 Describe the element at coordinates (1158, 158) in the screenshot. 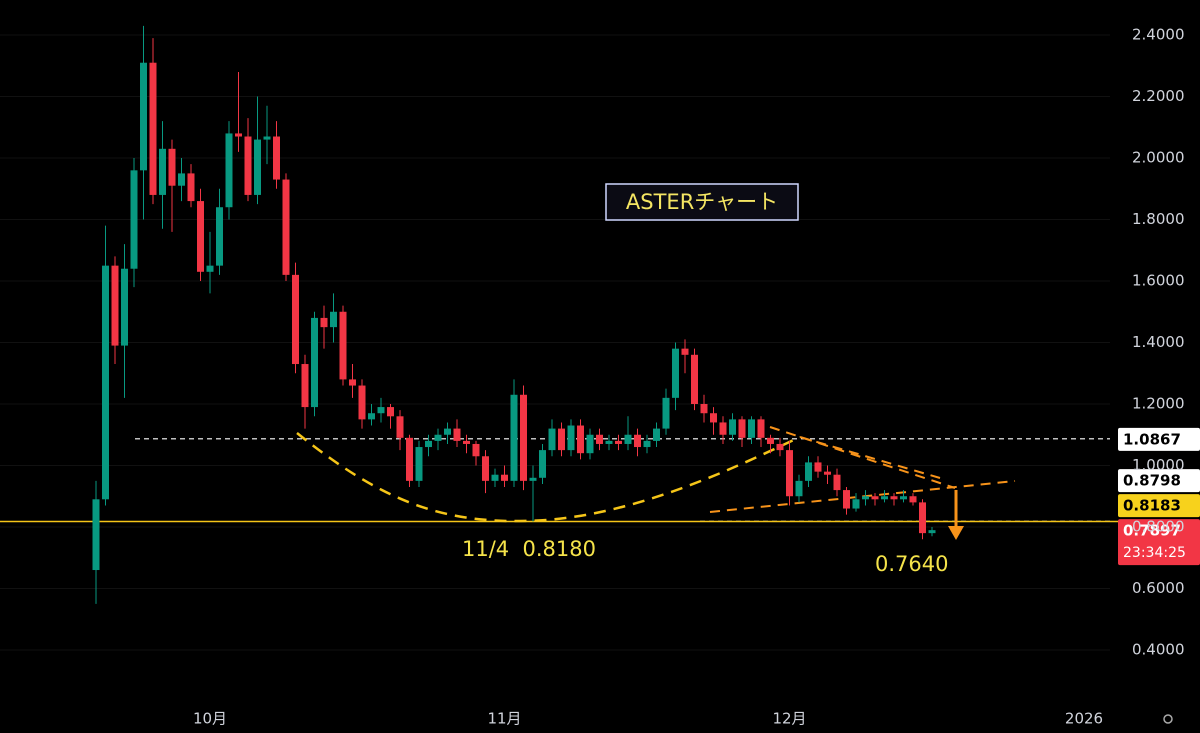

I see `y-tick-label: 2.0000` at that location.